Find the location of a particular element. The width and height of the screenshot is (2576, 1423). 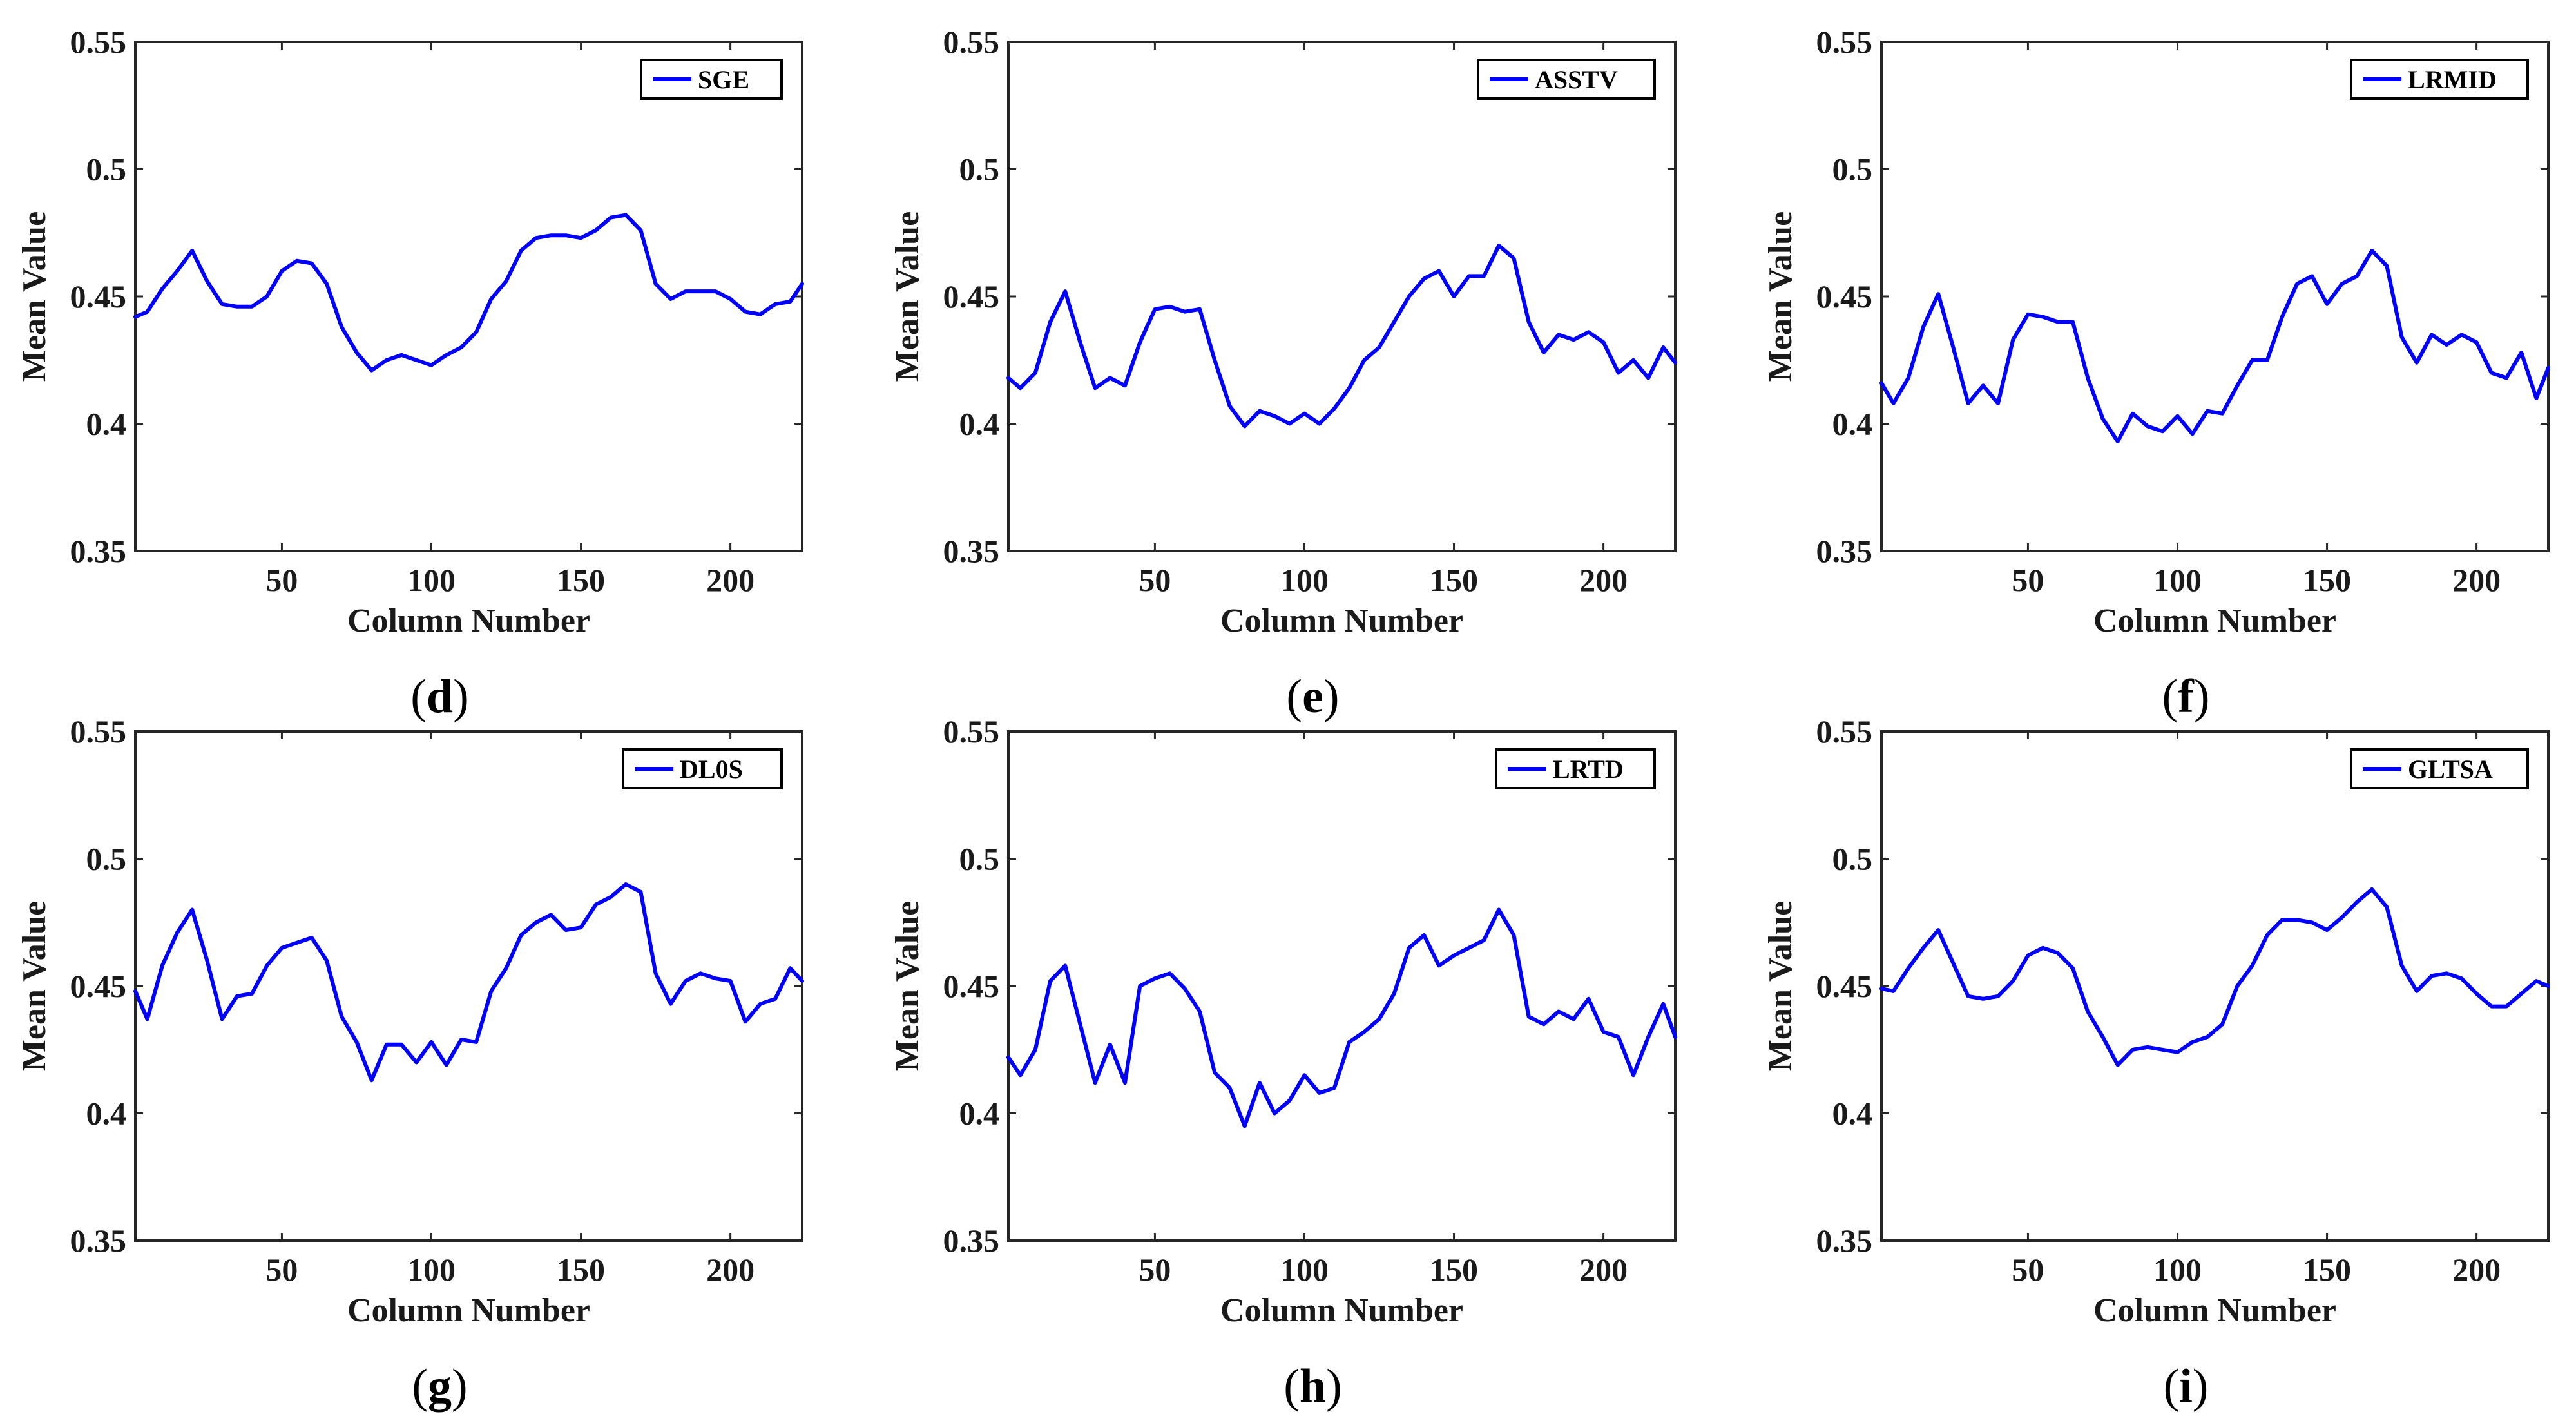

legend: GLTSA is located at coordinates (2440, 768).